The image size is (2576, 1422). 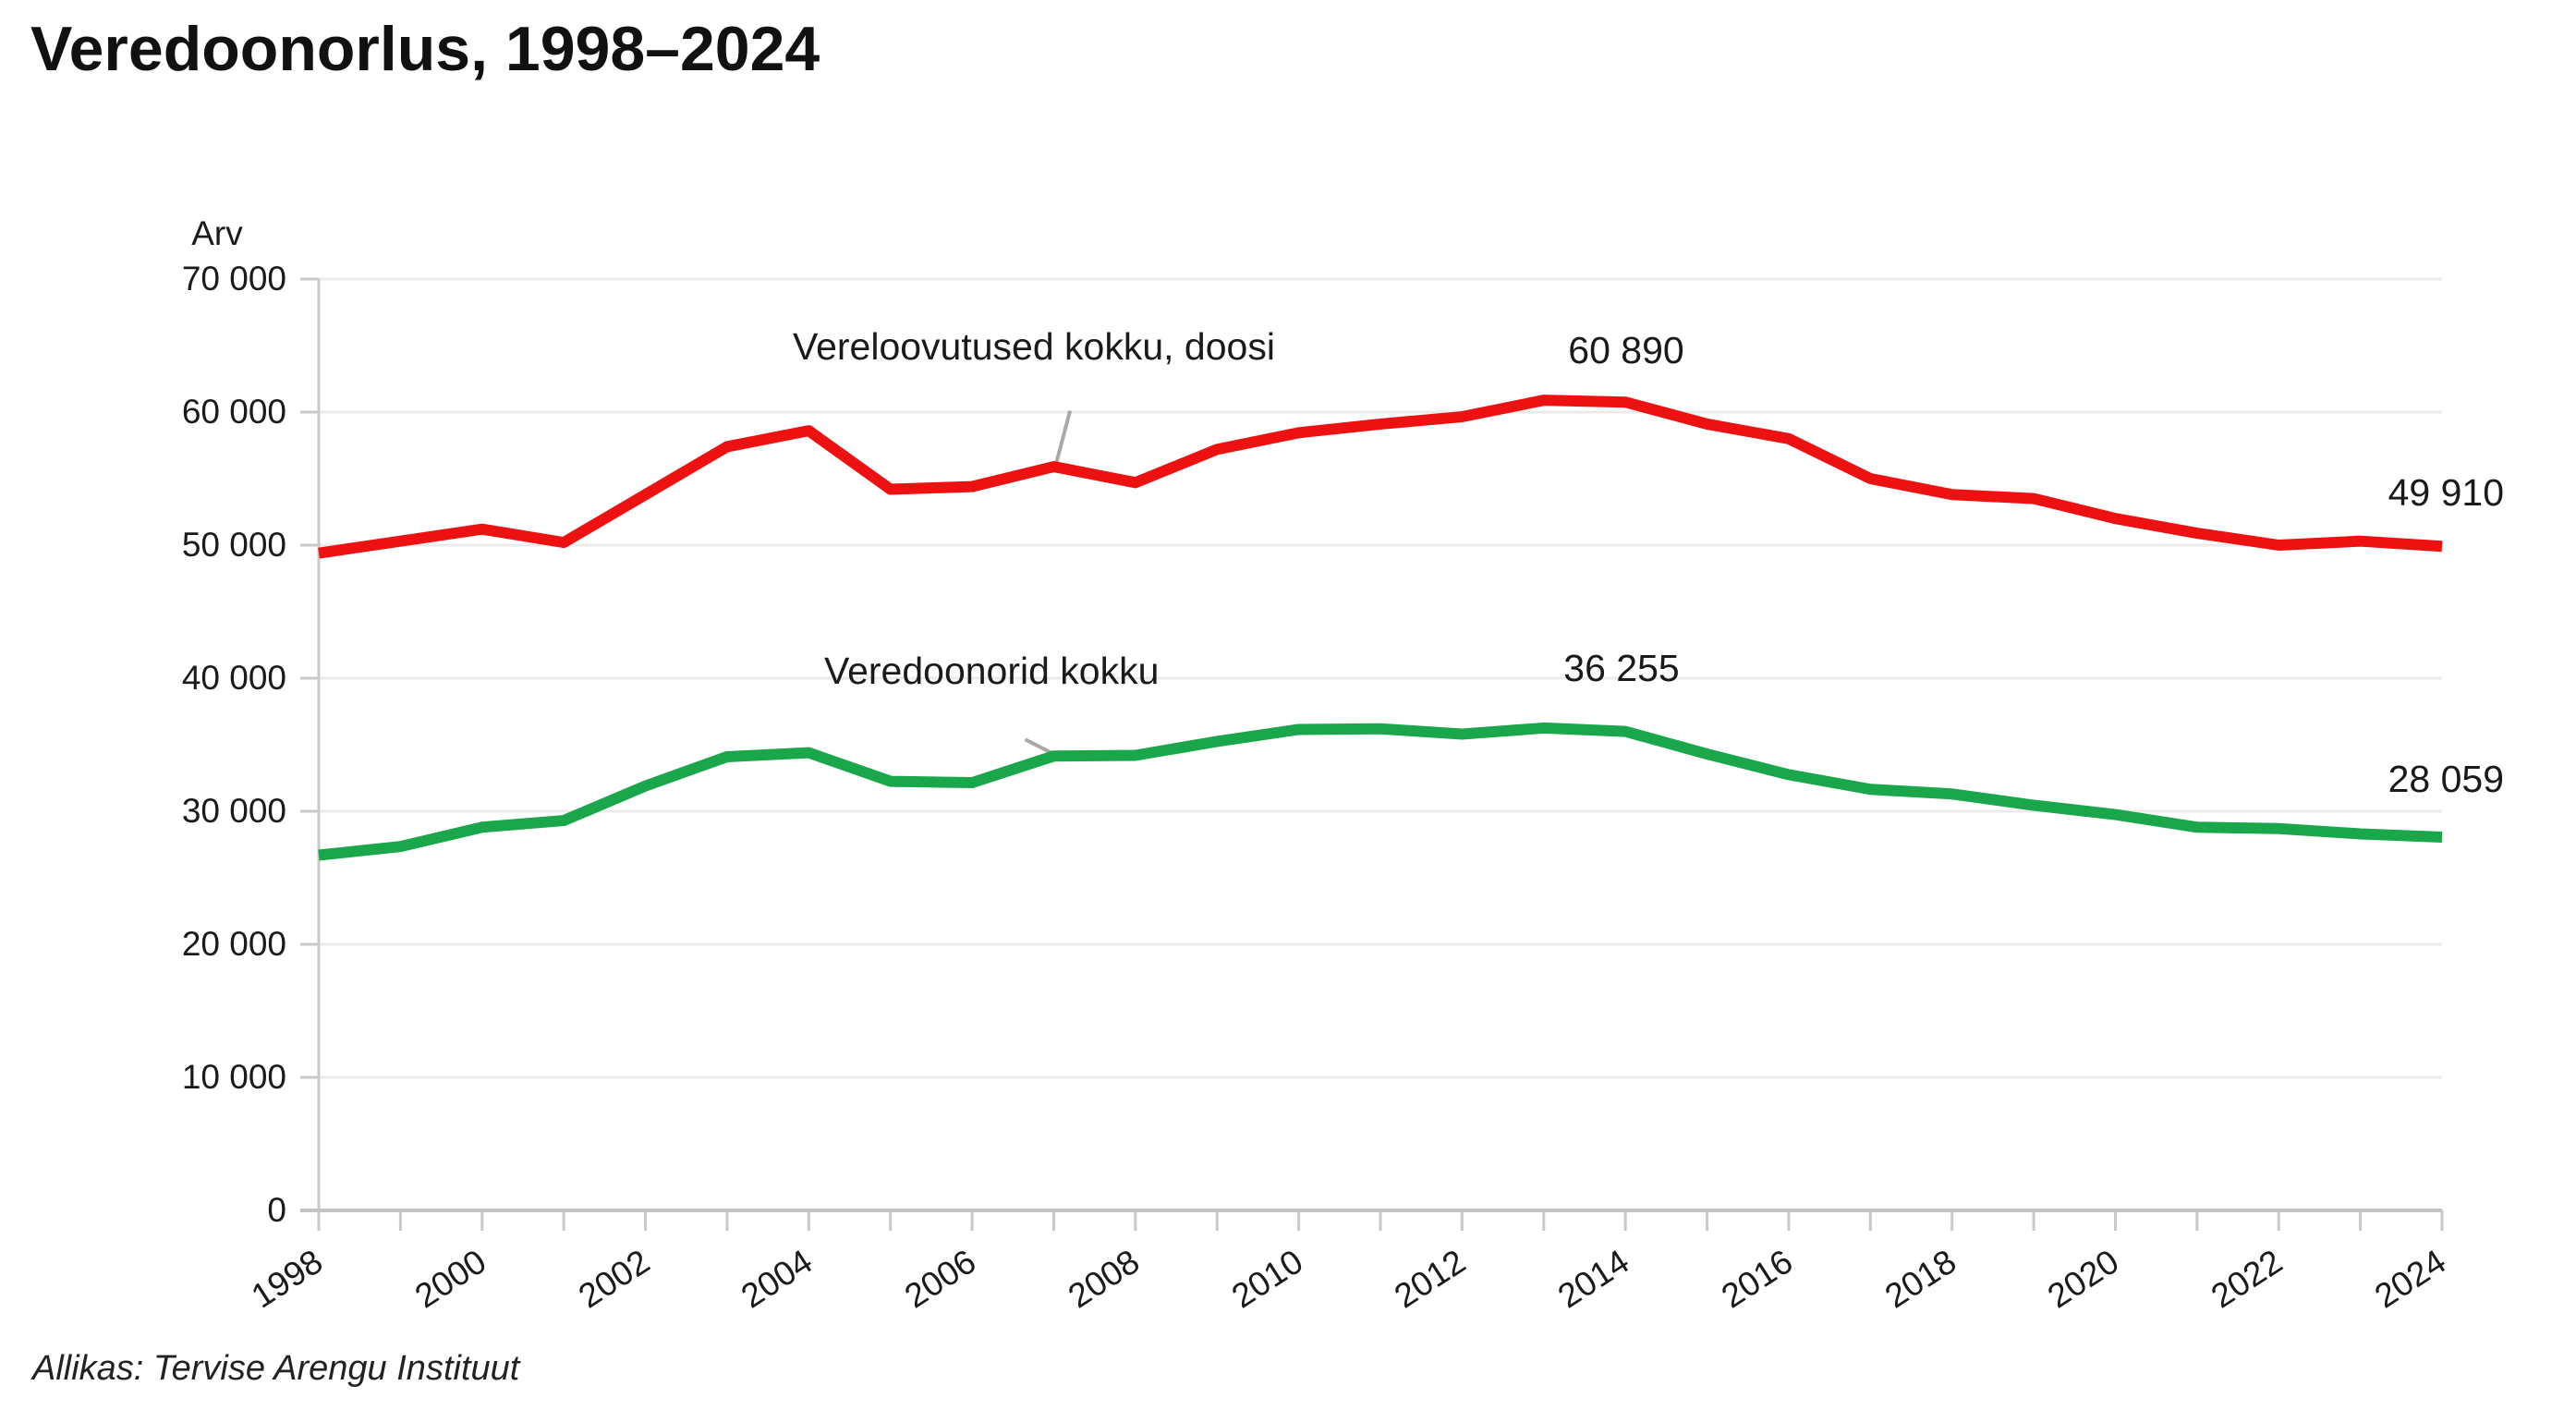 I want to click on series-line-donations, so click(x=1380, y=477).